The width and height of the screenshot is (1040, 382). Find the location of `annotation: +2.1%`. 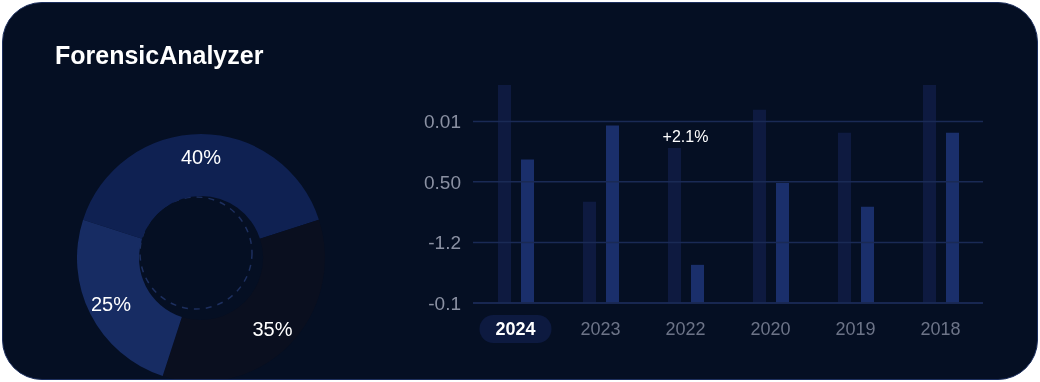

annotation: +2.1% is located at coordinates (685, 136).